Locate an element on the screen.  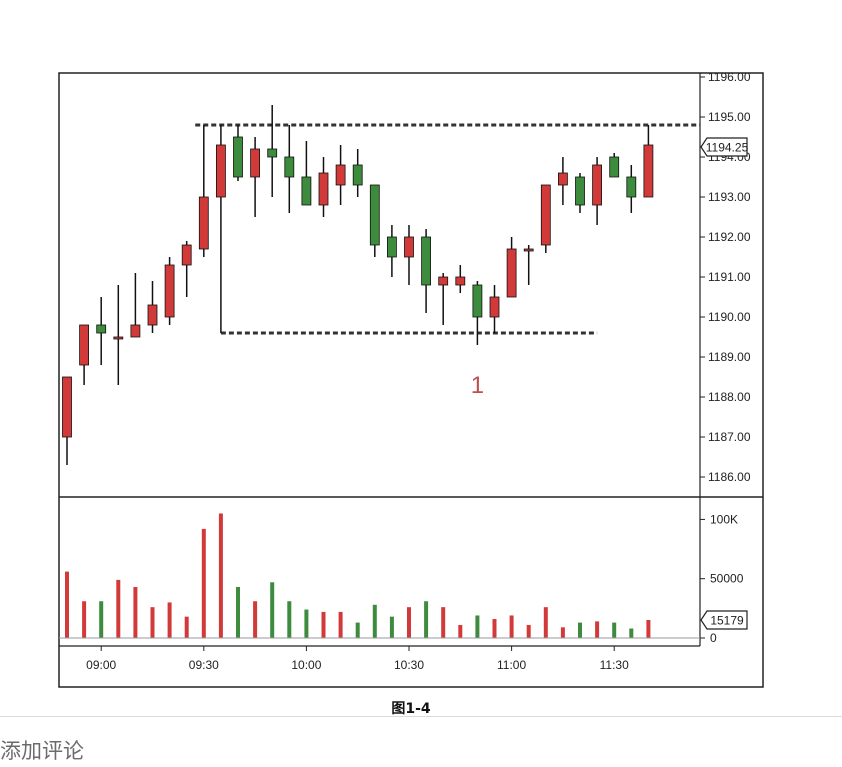
last-volume-box is located at coordinates (724, 620).